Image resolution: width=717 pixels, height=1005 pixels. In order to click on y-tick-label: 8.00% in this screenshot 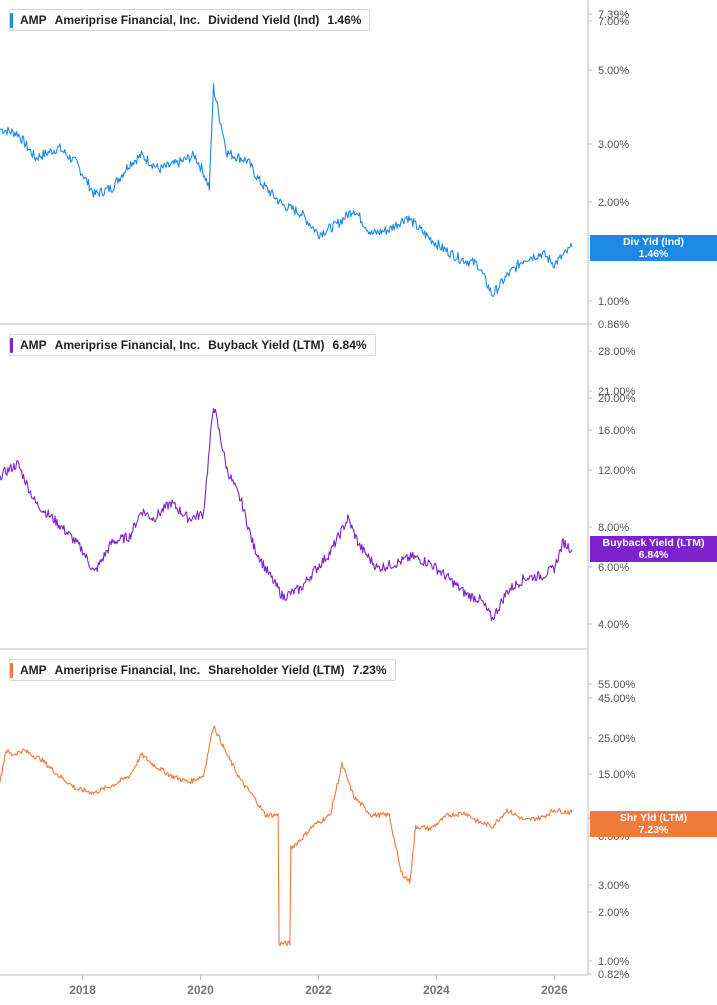, I will do `click(613, 528)`.